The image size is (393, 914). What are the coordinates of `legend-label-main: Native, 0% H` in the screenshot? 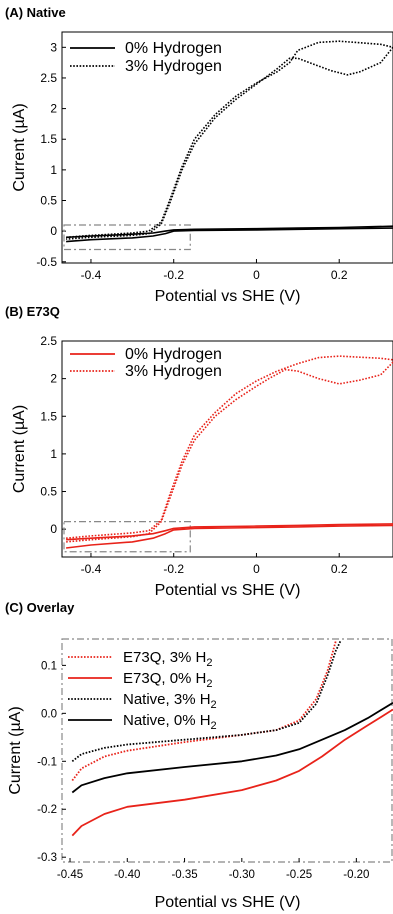 It's located at (167, 720).